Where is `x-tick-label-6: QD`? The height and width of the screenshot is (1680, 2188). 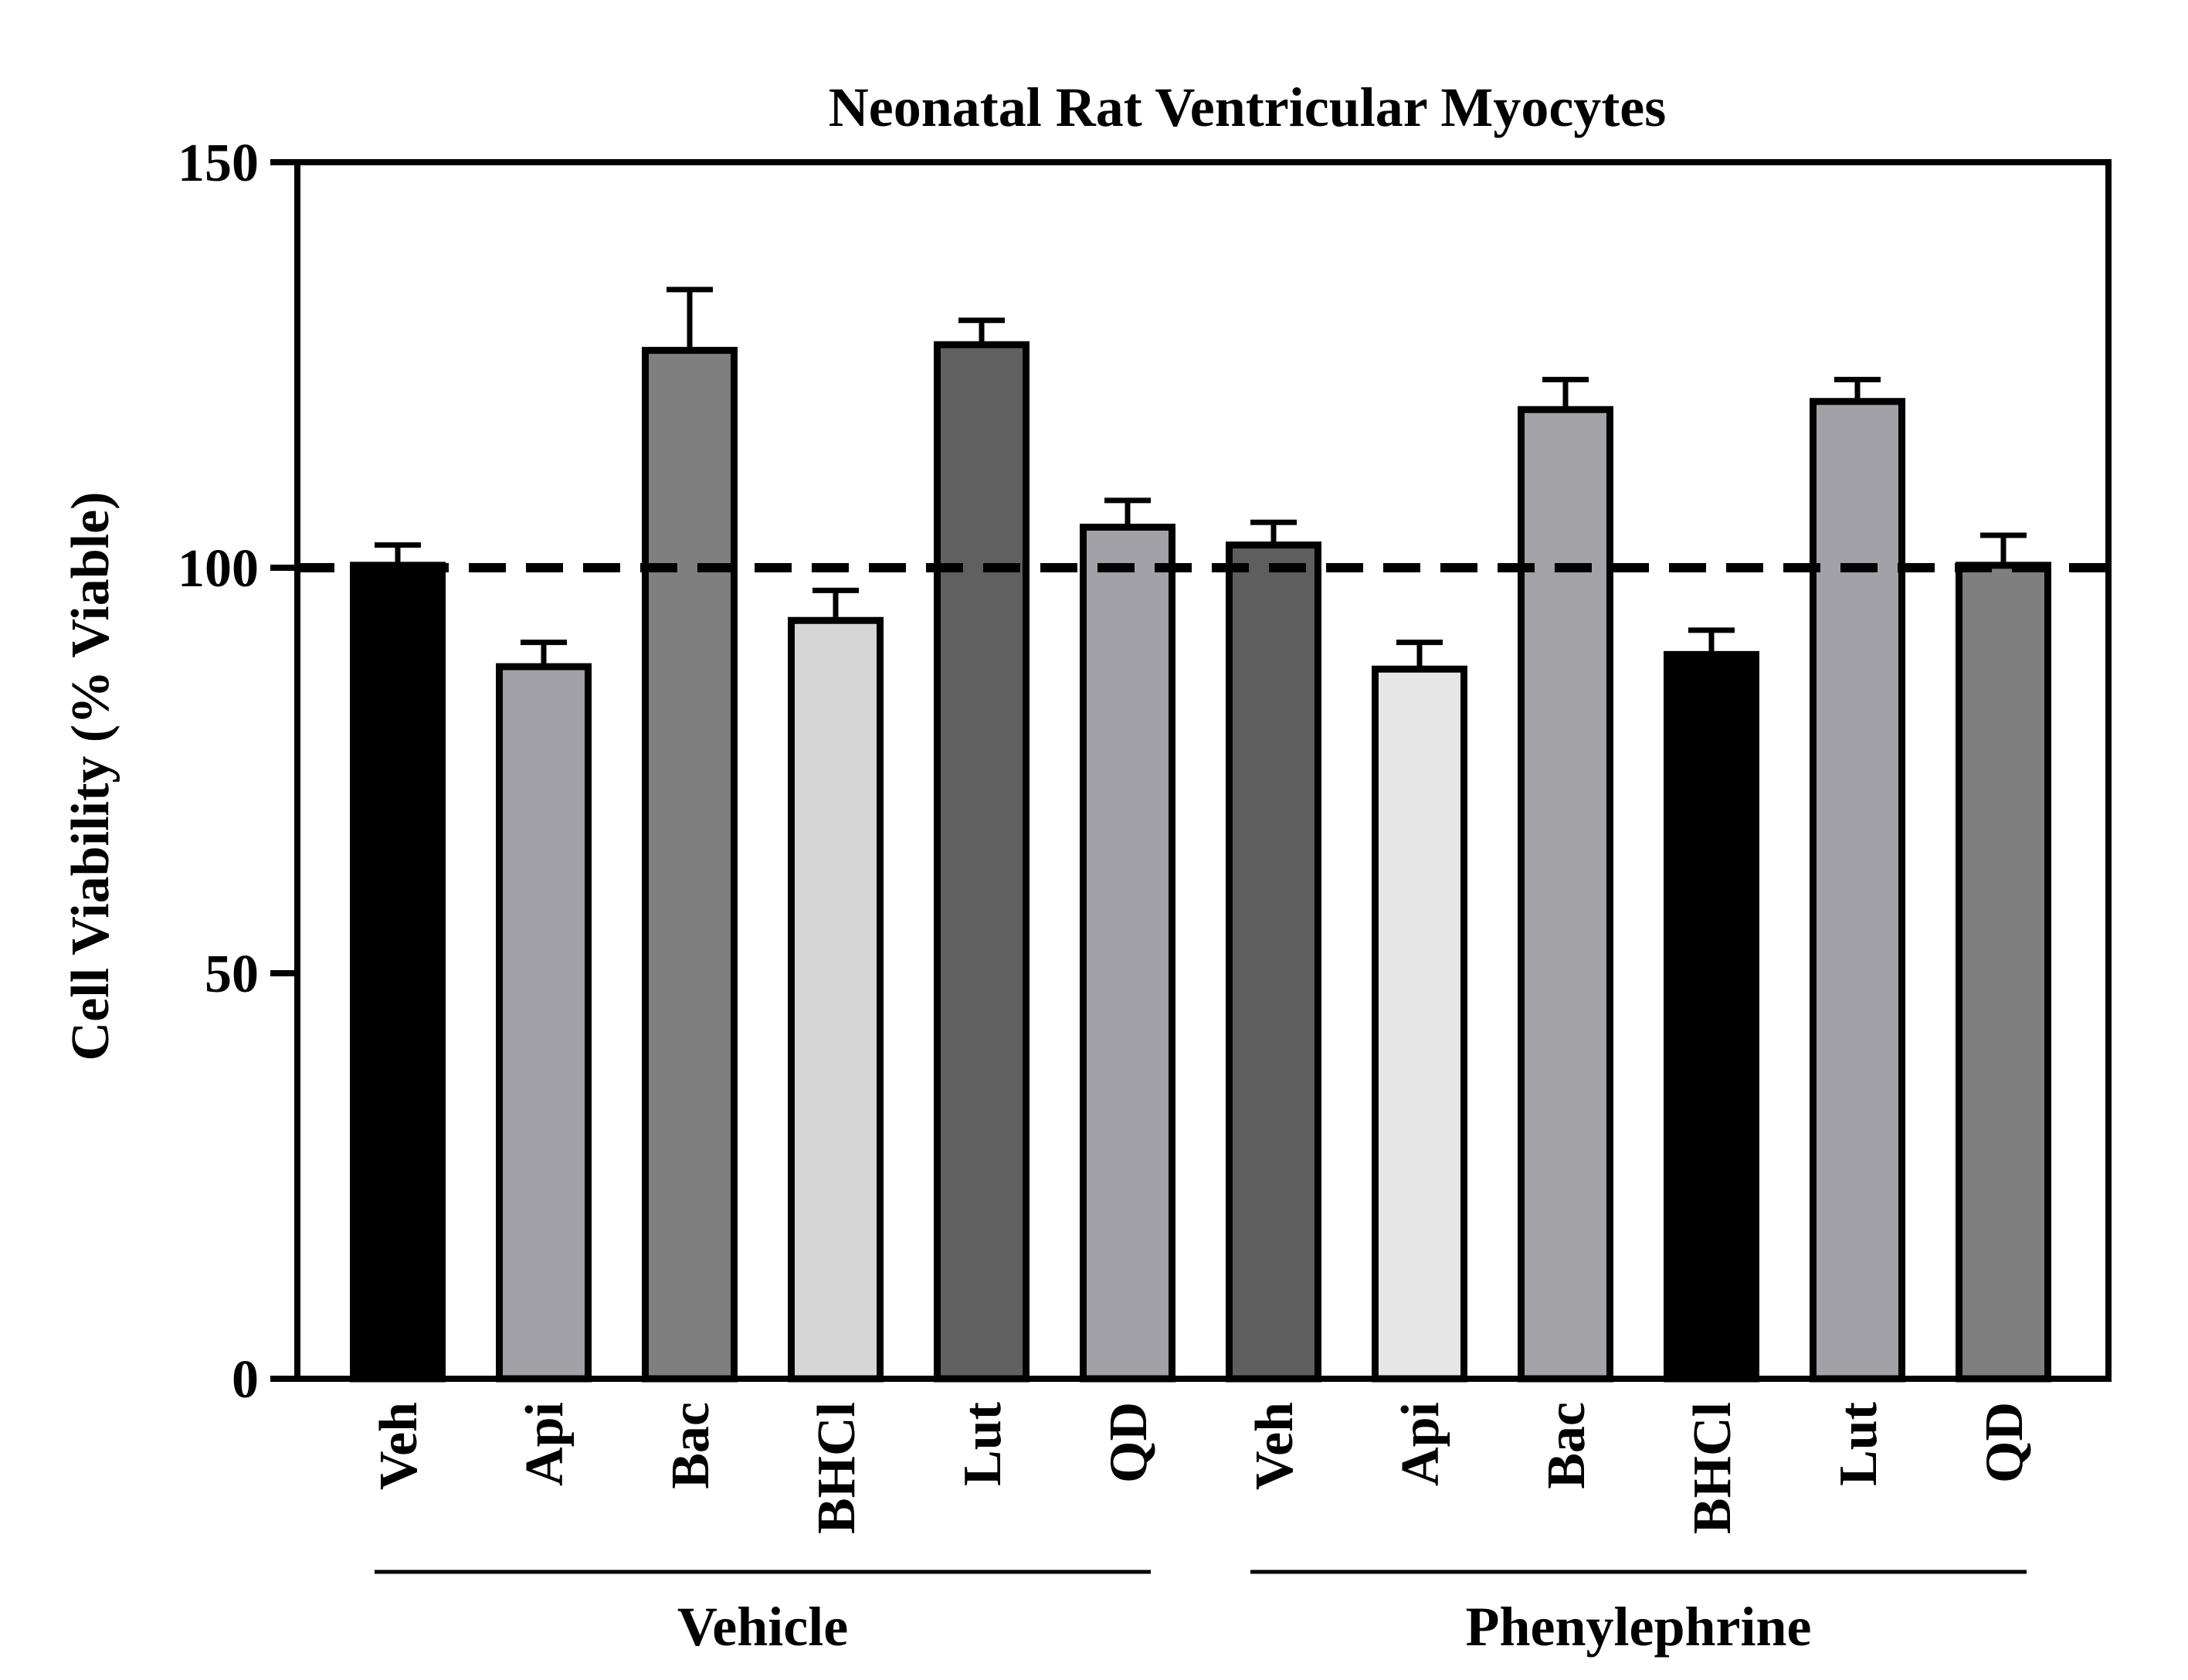
x-tick-label-6: QD is located at coordinates (1128, 1442).